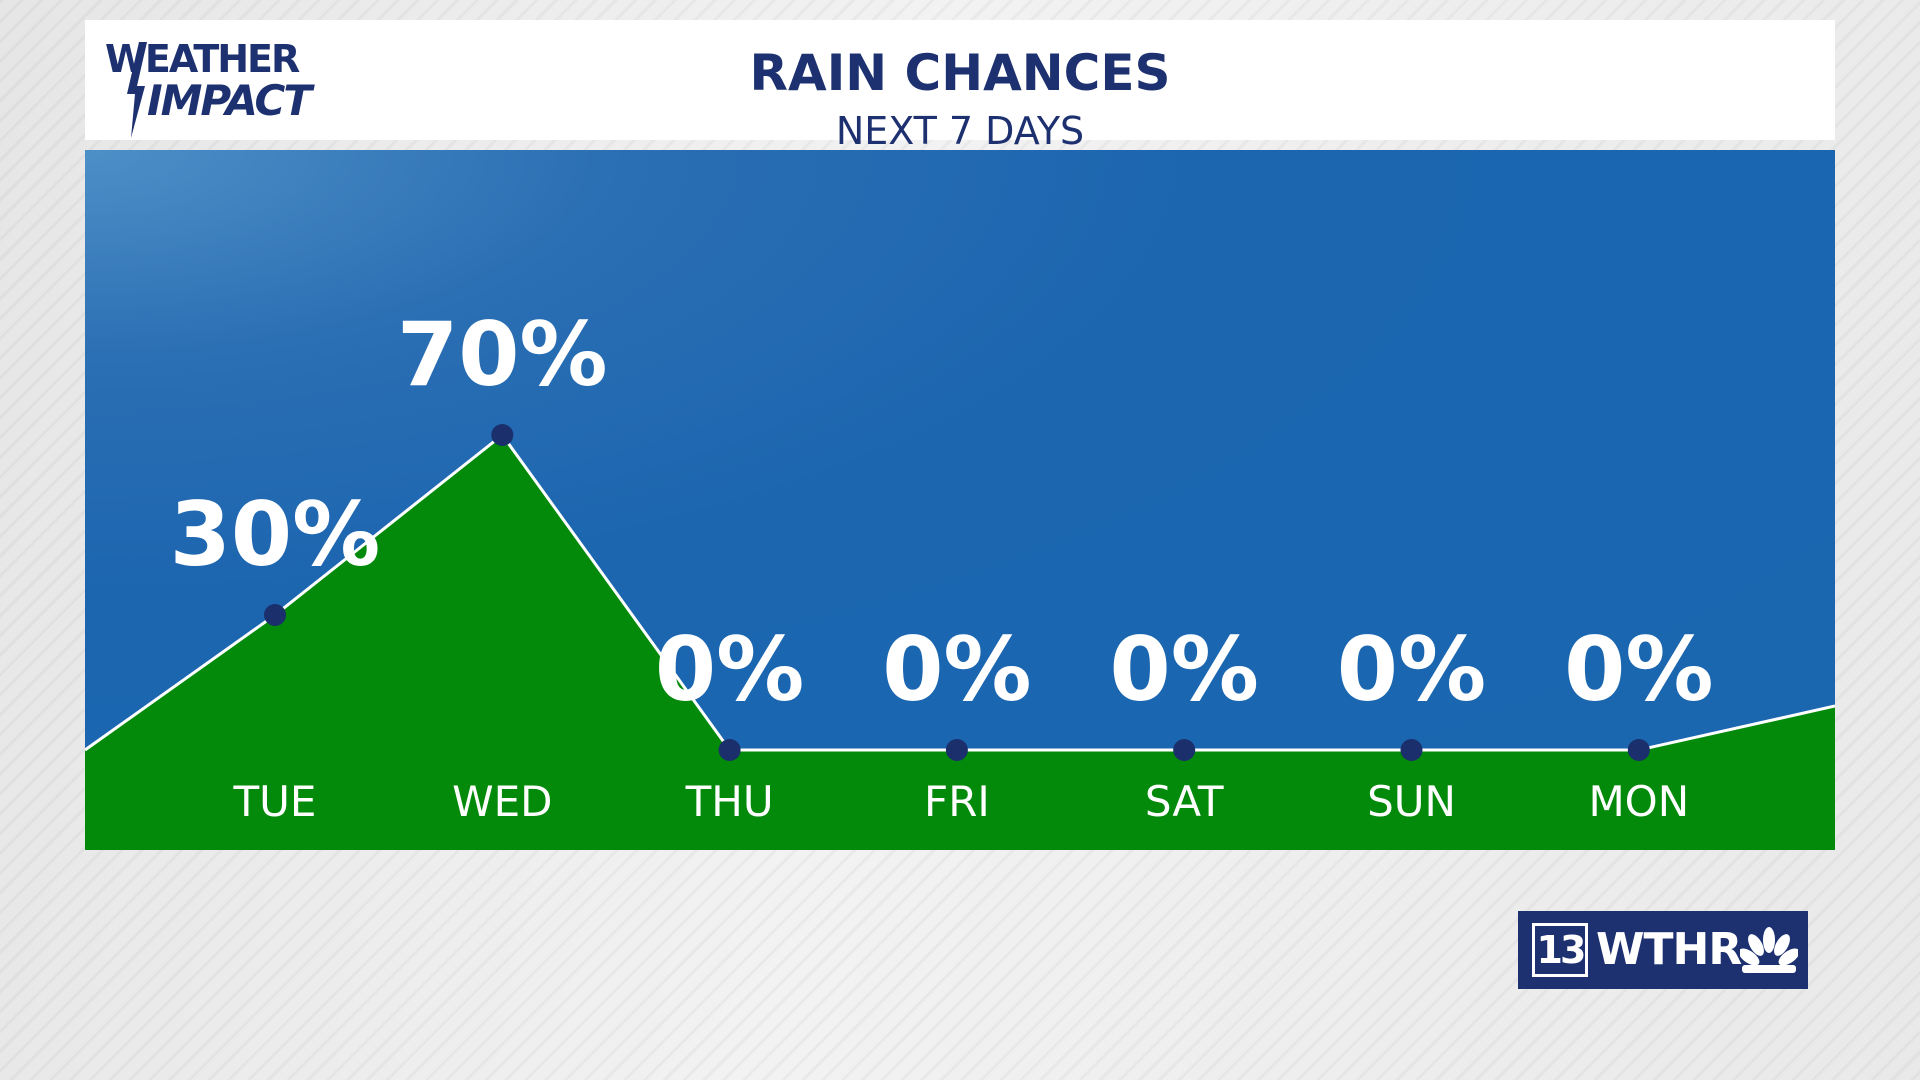 The height and width of the screenshot is (1080, 1920). Describe the element at coordinates (1183, 669) in the screenshot. I see `value-label-sat: 0%` at that location.